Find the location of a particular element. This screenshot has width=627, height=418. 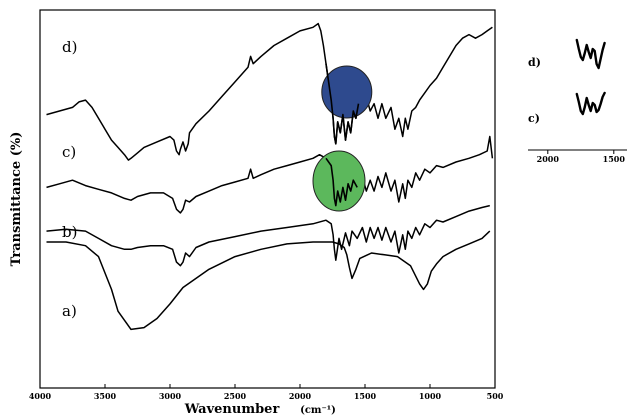

x-tick-label: 3500 is located at coordinates (105, 396).